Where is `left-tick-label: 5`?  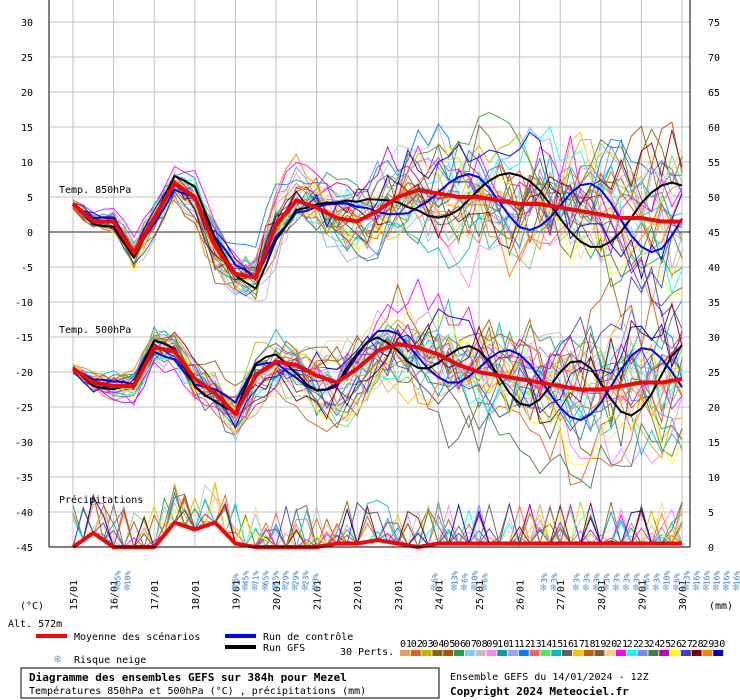 left-tick-label: 5 is located at coordinates (30, 198).